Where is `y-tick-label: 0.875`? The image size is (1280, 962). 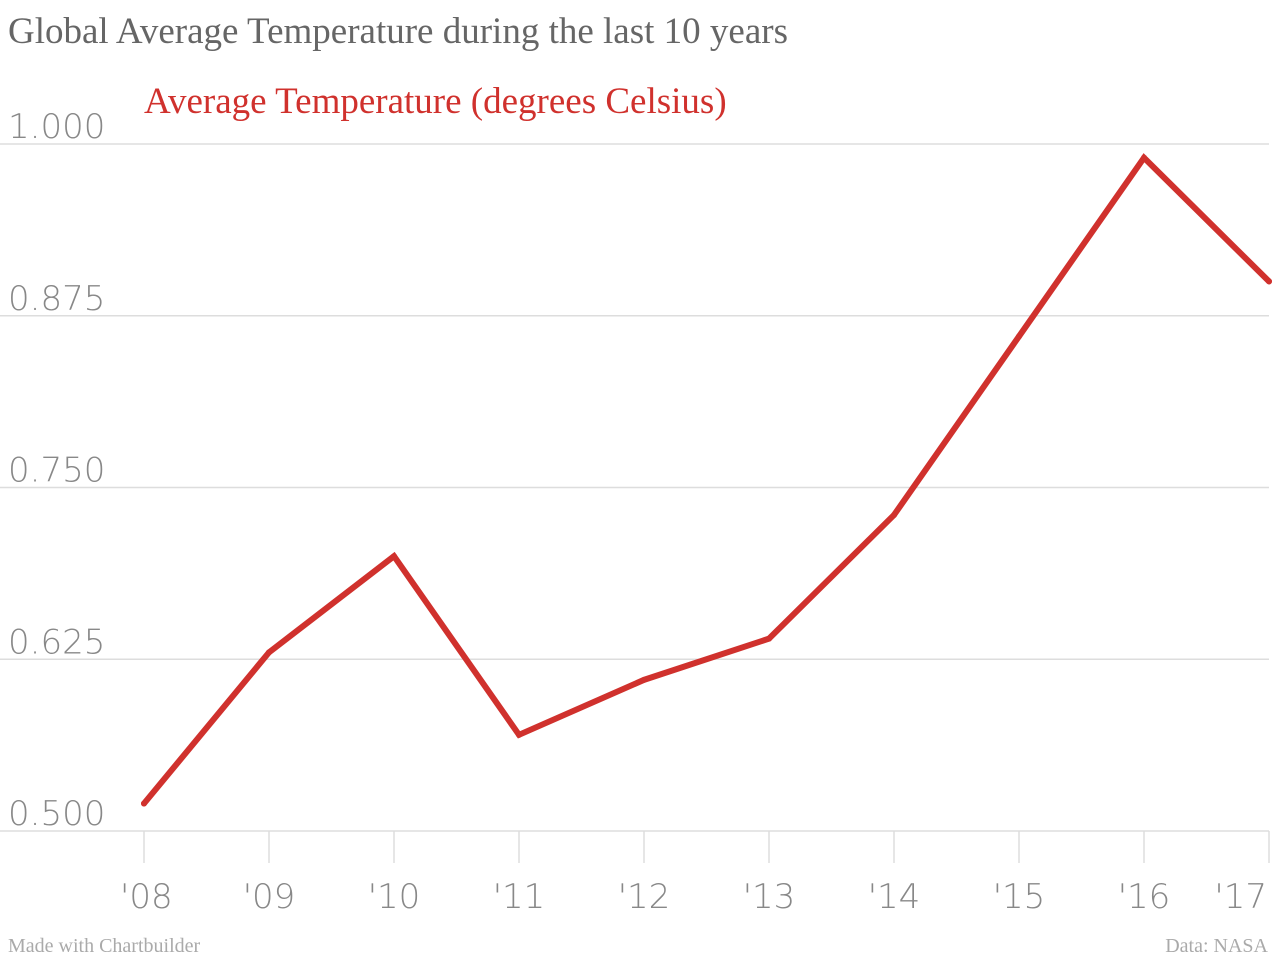 y-tick-label: 0.875 is located at coordinates (56, 299).